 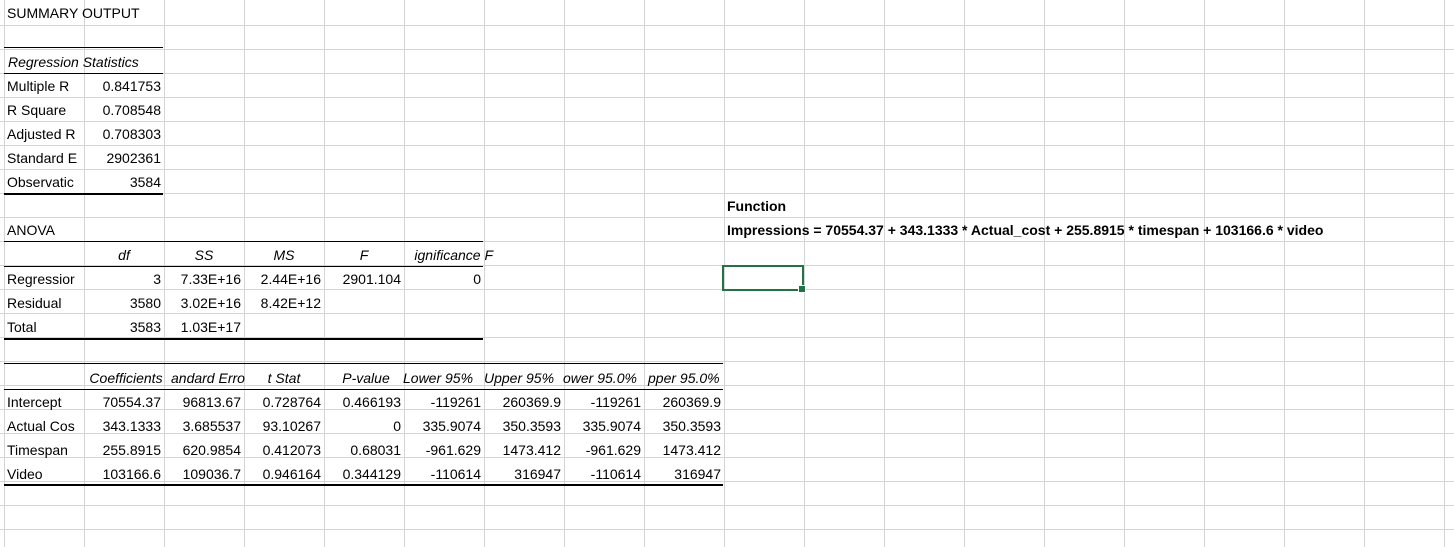 I want to click on regstat-top-rule, so click(x=83, y=47).